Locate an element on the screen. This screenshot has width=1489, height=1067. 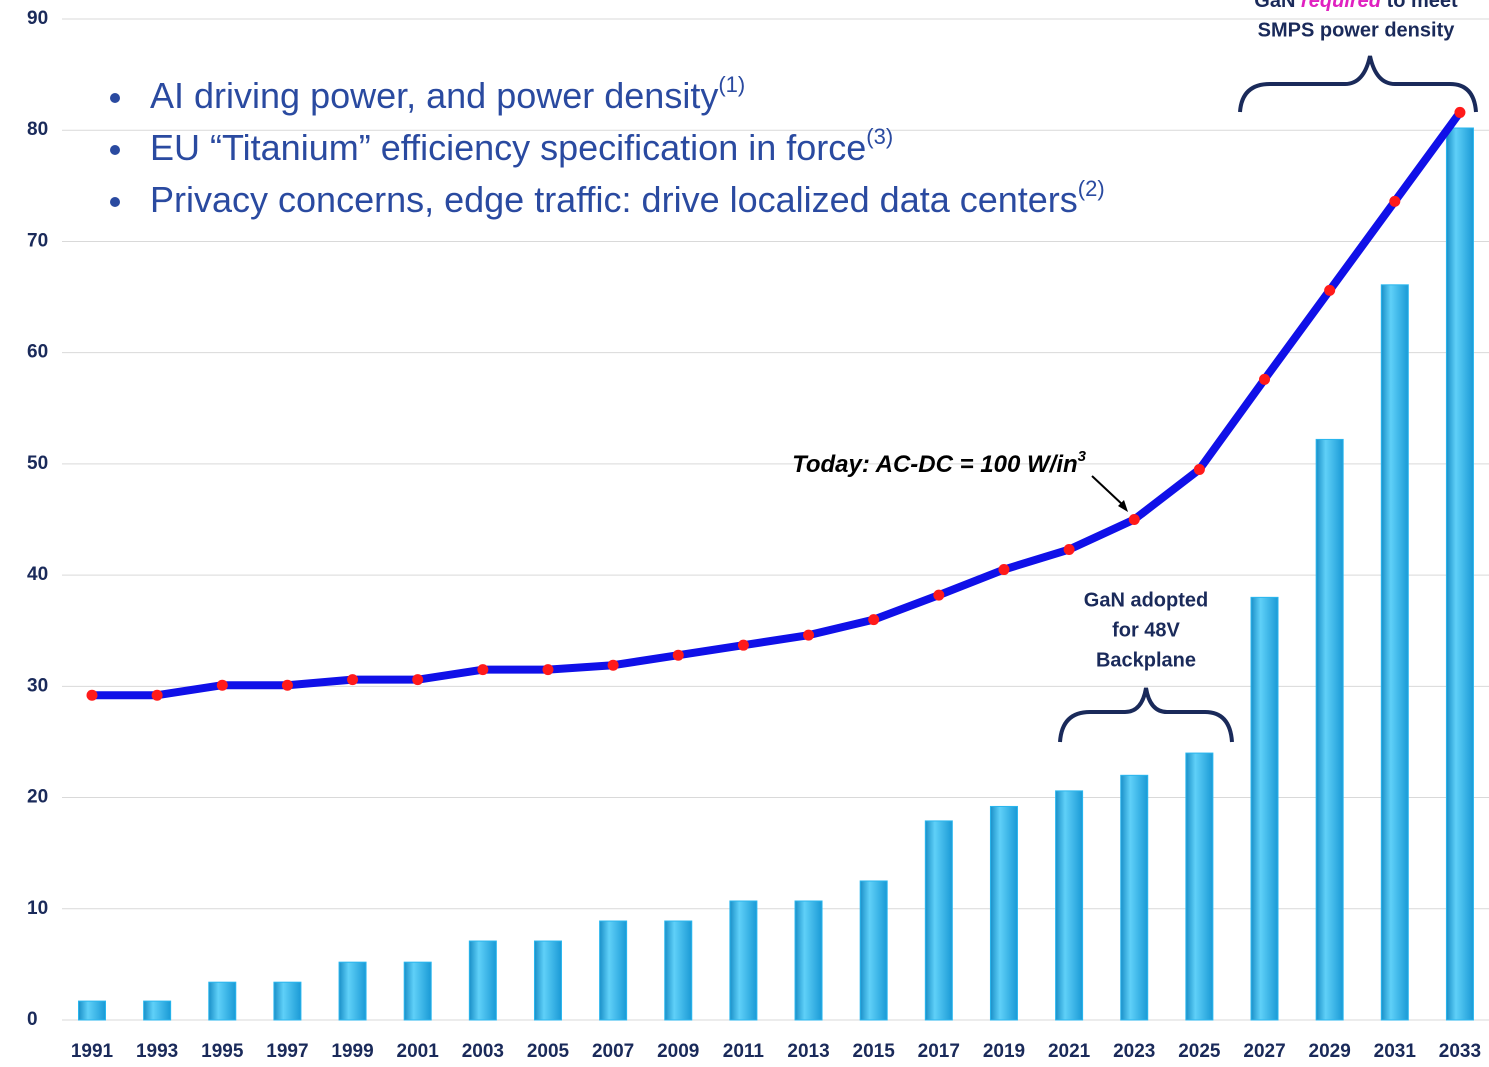
annotation: GaN adopted is located at coordinates (1146, 600).